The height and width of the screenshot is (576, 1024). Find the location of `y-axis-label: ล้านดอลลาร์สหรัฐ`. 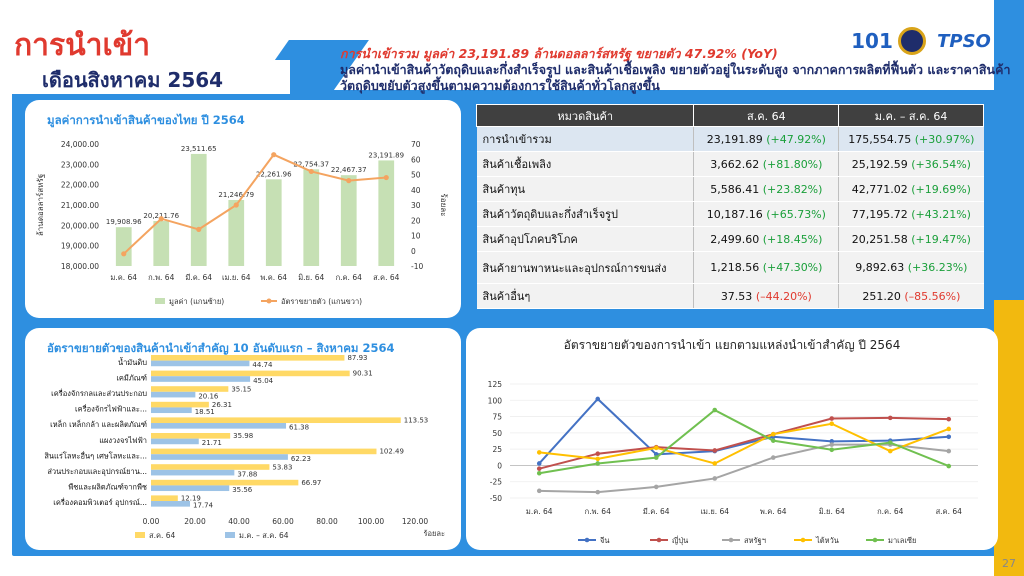

y-axis-label: ล้านดอลลาร์สหรัฐ is located at coordinates (40, 205).